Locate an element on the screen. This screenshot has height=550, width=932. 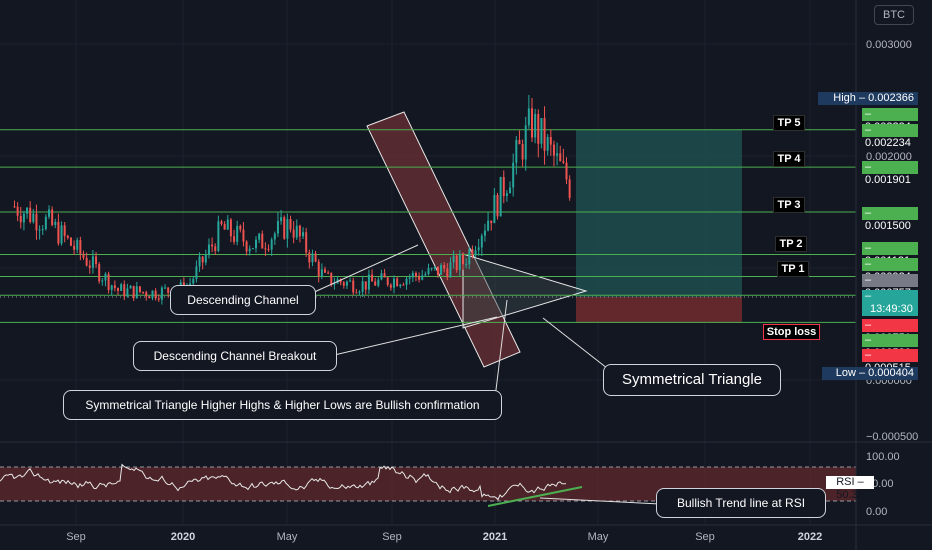
price-label: – 0.000515 is located at coordinates (890, 361).